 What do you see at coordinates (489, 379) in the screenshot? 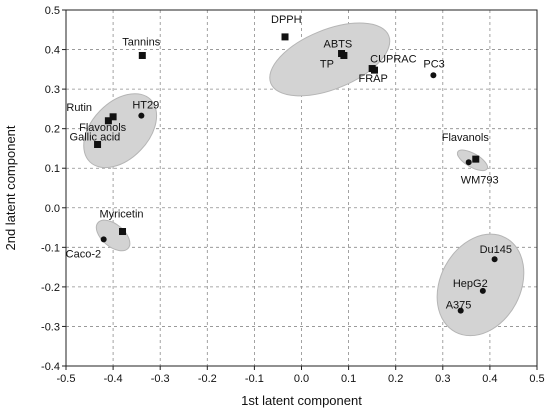
I see `x-tick-label: 0.4` at bounding box center [489, 379].